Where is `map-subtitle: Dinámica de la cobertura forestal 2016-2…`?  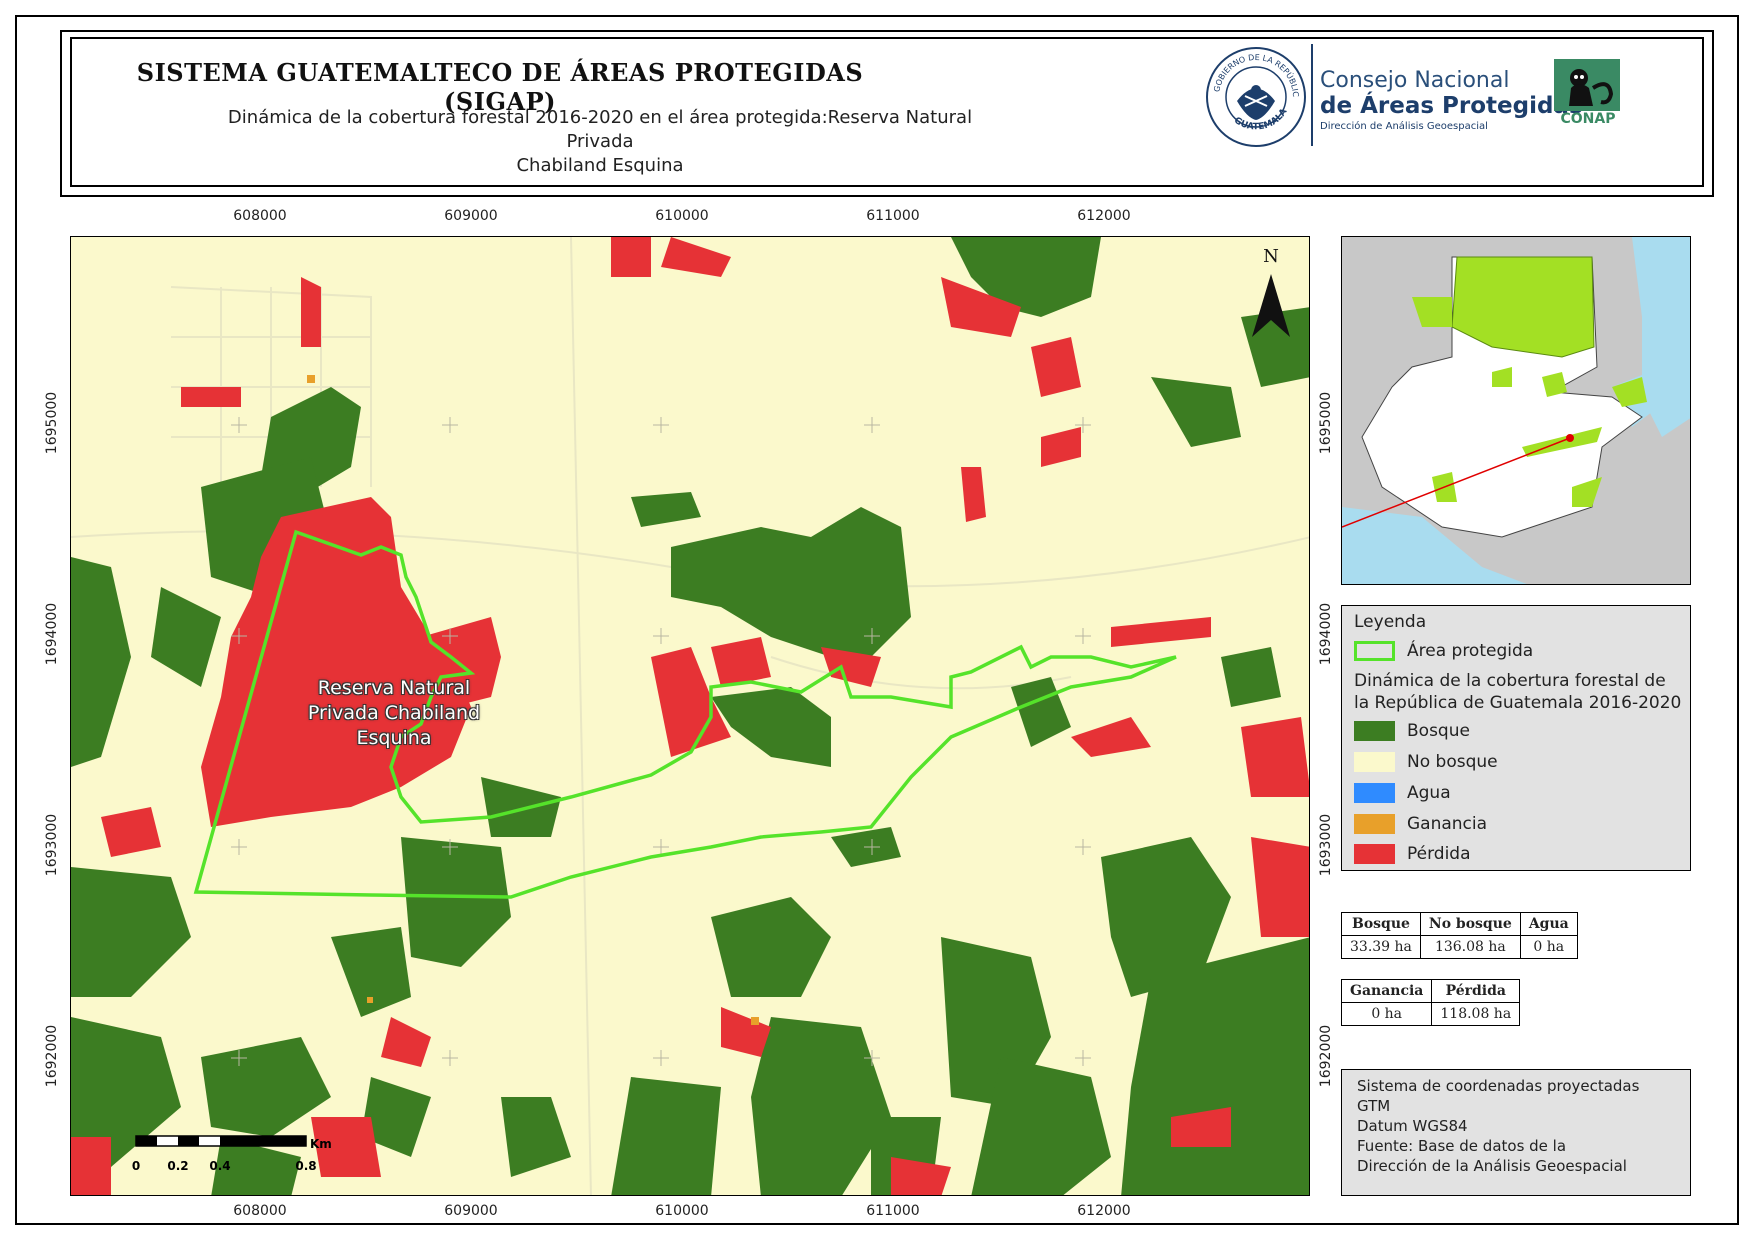 map-subtitle: Dinámica de la cobertura forestal 2016-2… is located at coordinates (600, 142).